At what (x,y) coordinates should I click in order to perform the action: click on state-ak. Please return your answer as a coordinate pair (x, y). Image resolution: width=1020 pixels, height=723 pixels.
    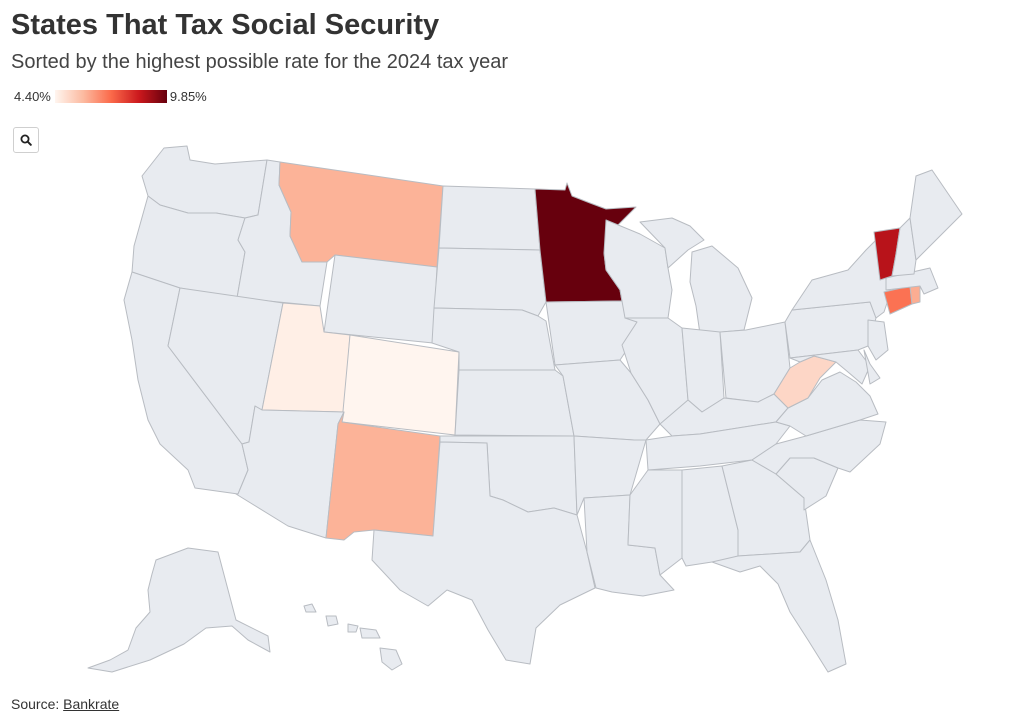
    Looking at the image, I should click on (179, 610).